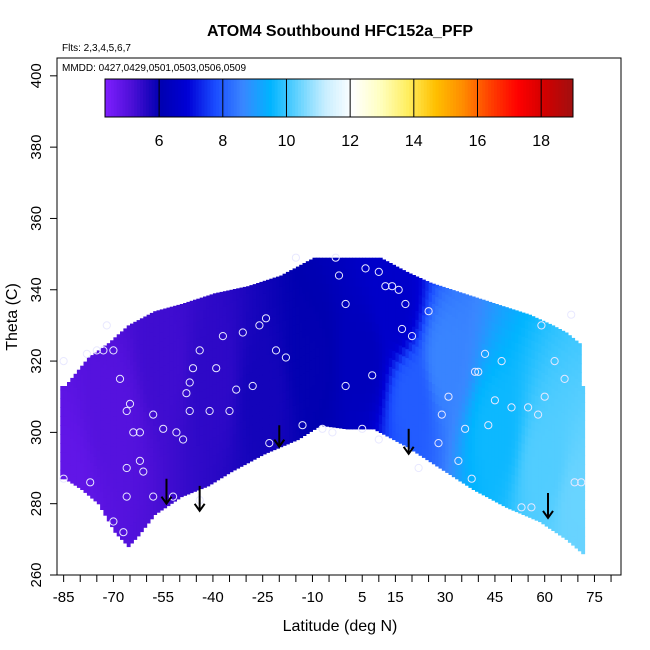 This screenshot has width=650, height=650. Describe the element at coordinates (36, 289) in the screenshot. I see `y-tick-label: 340` at that location.